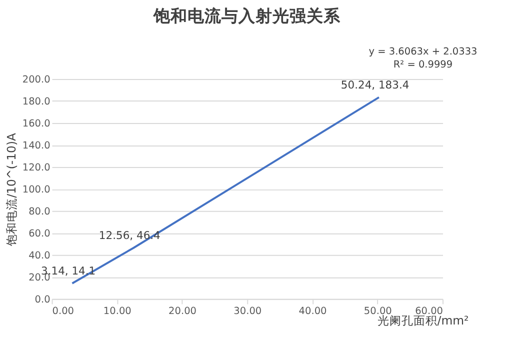  What do you see at coordinates (39, 256) in the screenshot?
I see `y-tick-label: 40.0` at bounding box center [39, 256].